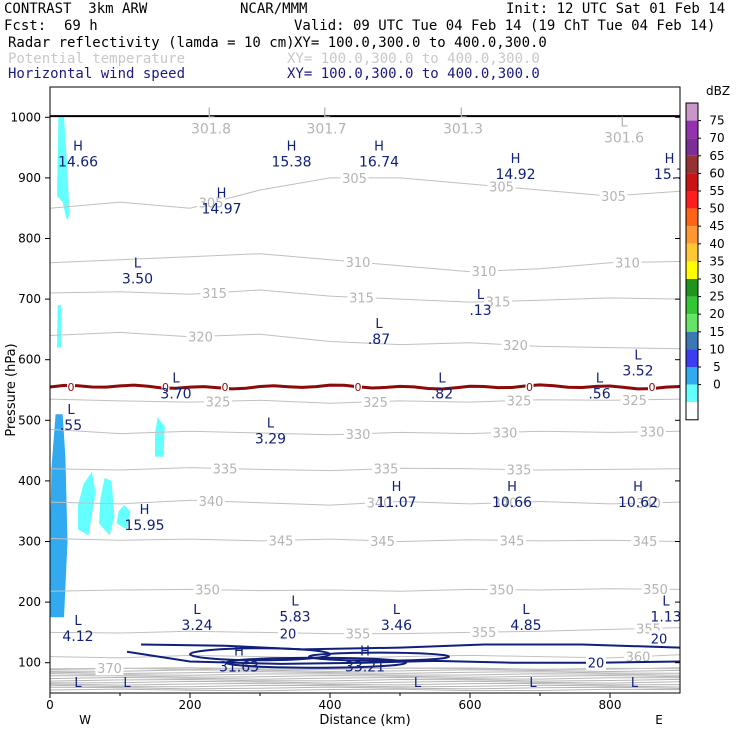 This screenshot has height=740, width=740. I want to click on colorbar-level-label: 5, so click(717, 367).